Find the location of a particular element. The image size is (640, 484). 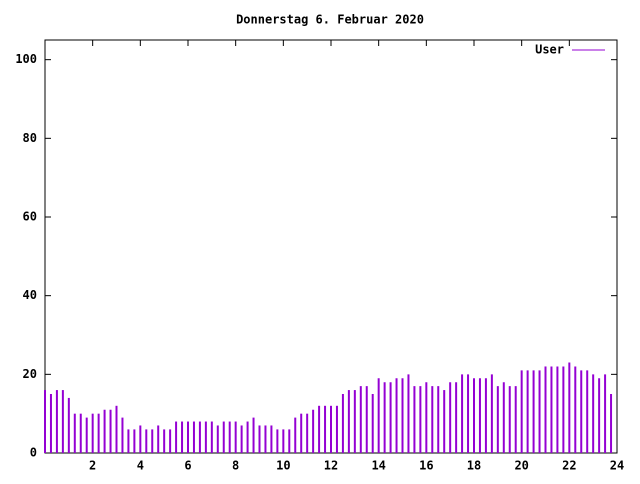

chart-title: Donnerstag 6. Februar 2020 is located at coordinates (330, 20).